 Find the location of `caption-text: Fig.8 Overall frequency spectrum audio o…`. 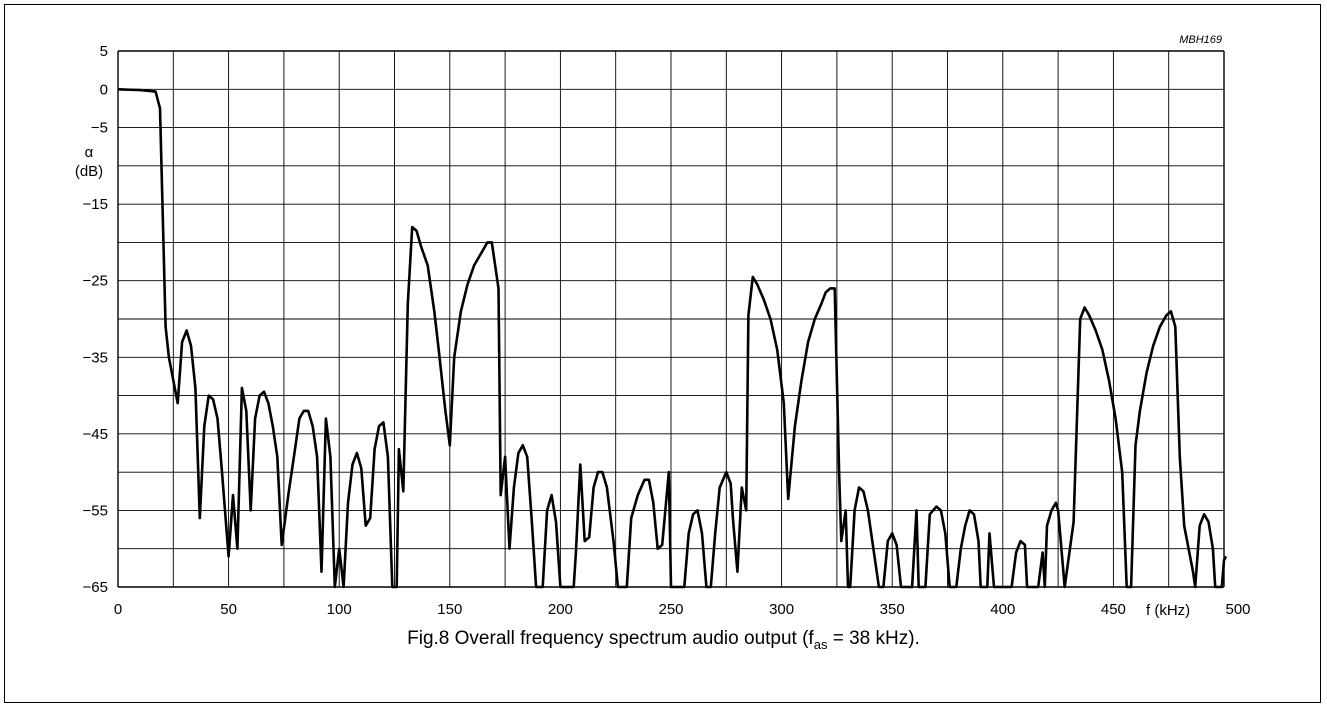

caption-text: Fig.8 Overall frequency spectrum audio o… is located at coordinates (610, 638).